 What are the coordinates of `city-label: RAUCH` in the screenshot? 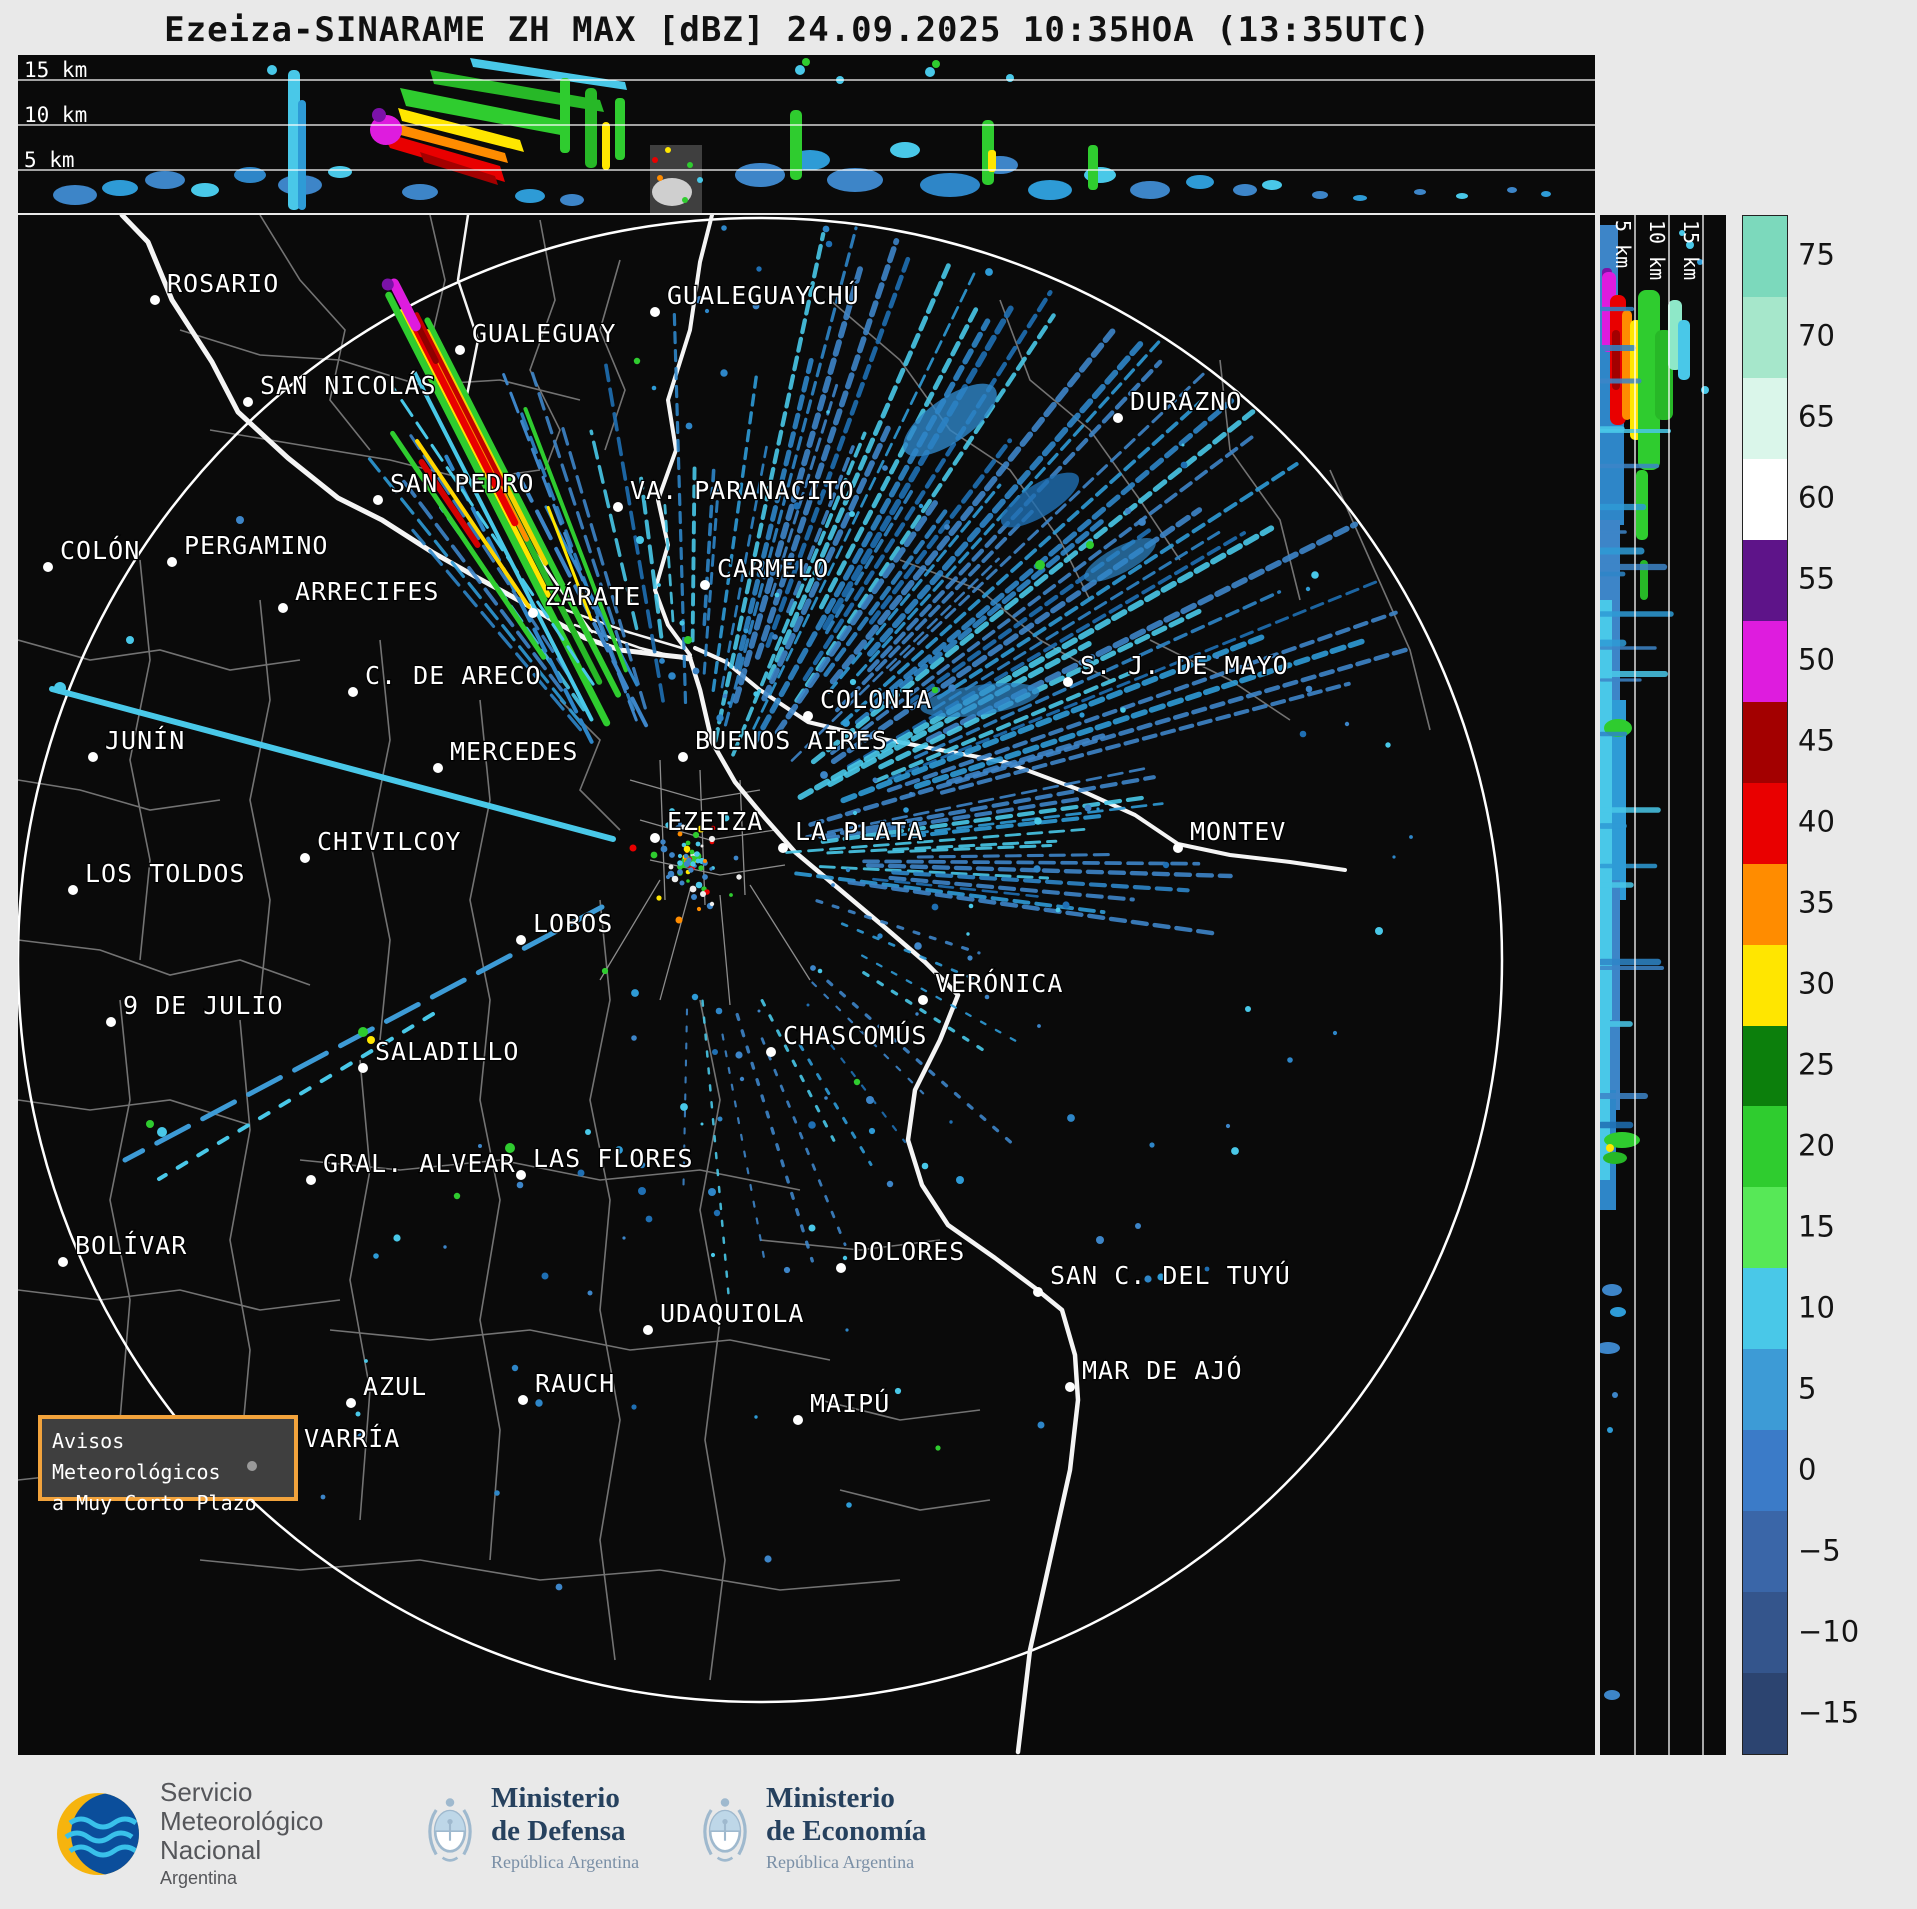 It's located at (575, 1383).